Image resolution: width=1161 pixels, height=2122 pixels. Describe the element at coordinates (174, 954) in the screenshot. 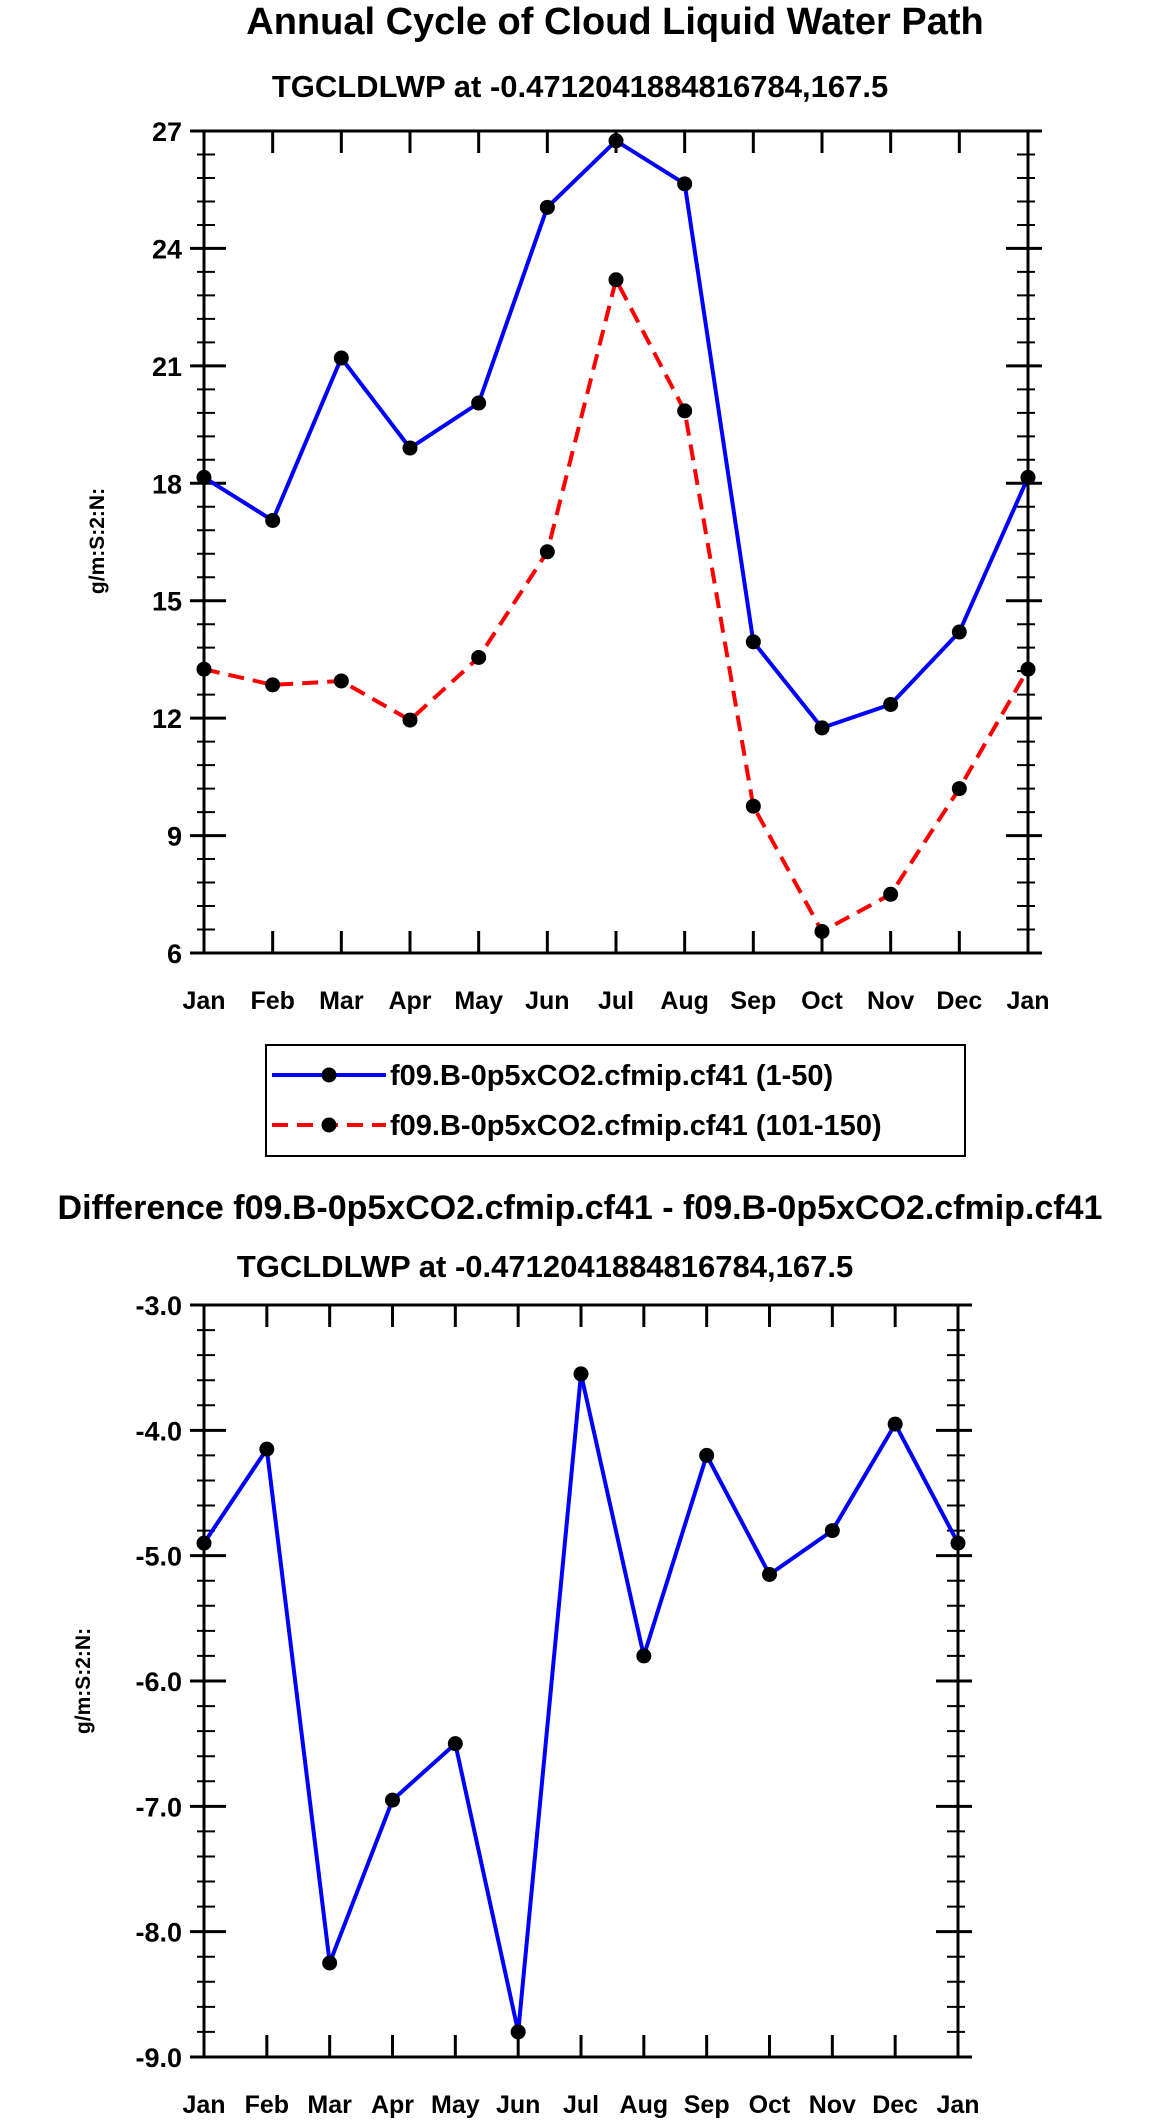

I see `y-tick-label: 6` at that location.